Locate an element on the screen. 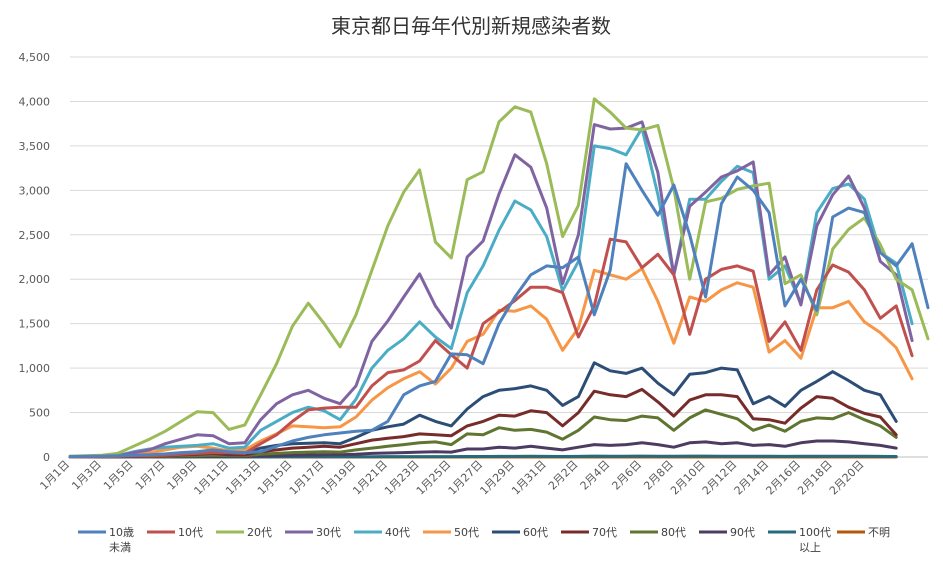 This screenshot has height=569, width=943. chart-title: 東京都日毎年代別新規感染者数 is located at coordinates (471, 26).